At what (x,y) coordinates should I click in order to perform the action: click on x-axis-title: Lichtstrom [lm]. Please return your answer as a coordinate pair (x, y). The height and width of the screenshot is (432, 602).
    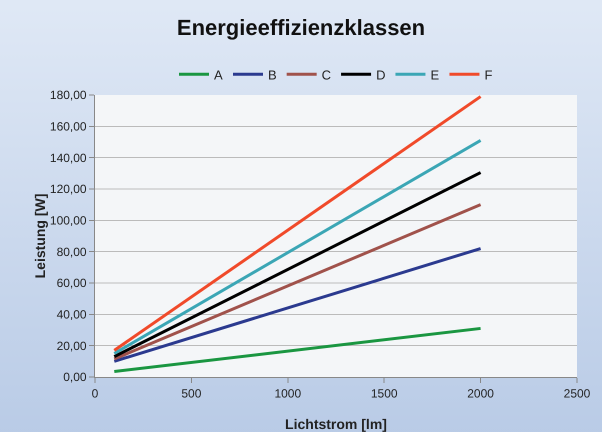
    Looking at the image, I should click on (336, 424).